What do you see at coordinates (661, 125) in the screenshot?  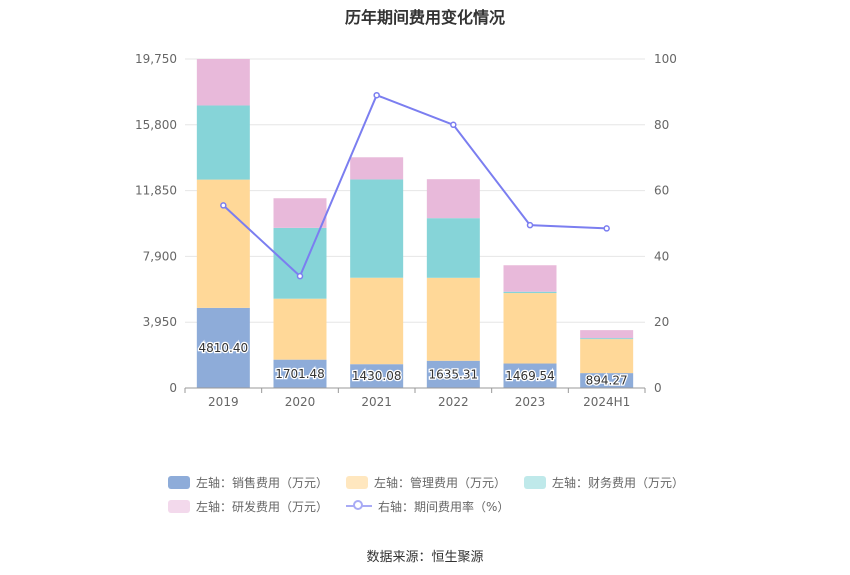 I see `right-tick-label: 80` at bounding box center [661, 125].